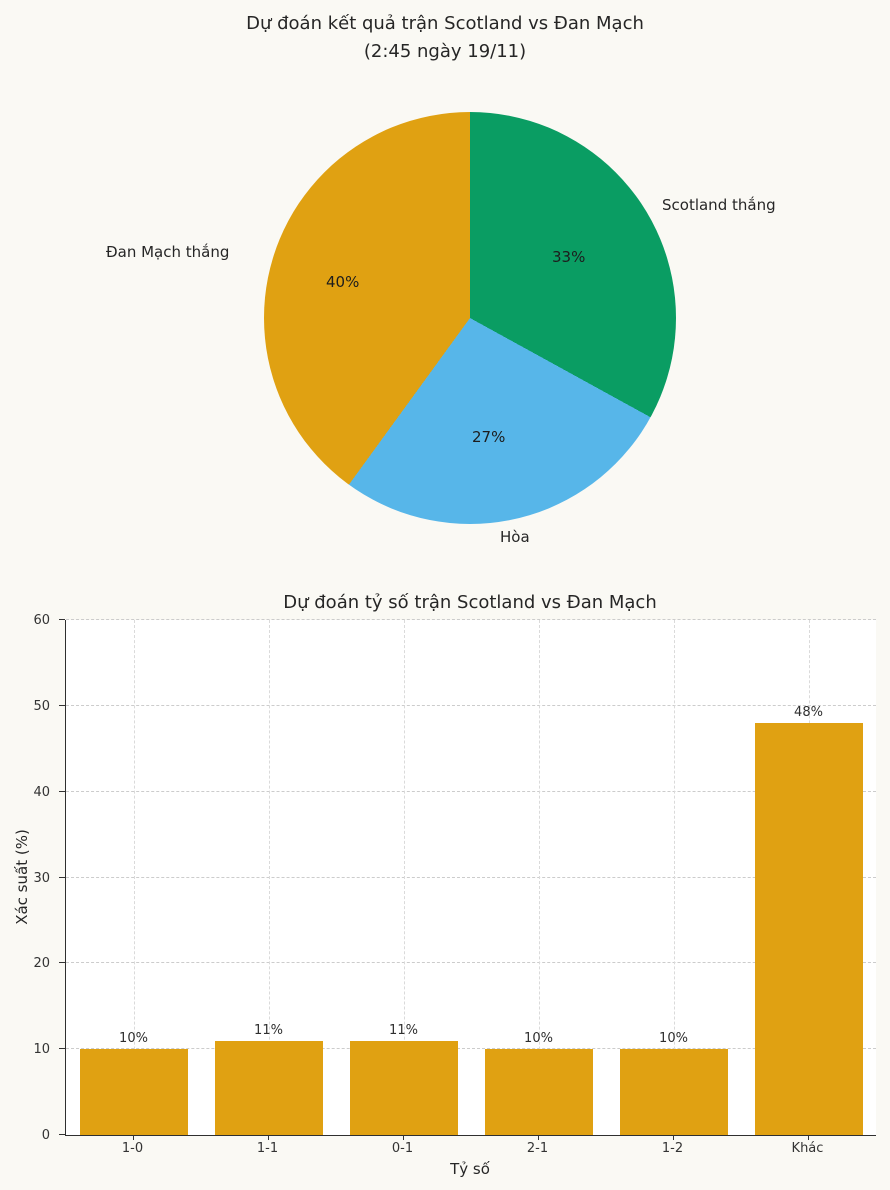 The width and height of the screenshot is (890, 1190). What do you see at coordinates (515, 537) in the screenshot?
I see `pie-slice-label-hoa: Hòa` at bounding box center [515, 537].